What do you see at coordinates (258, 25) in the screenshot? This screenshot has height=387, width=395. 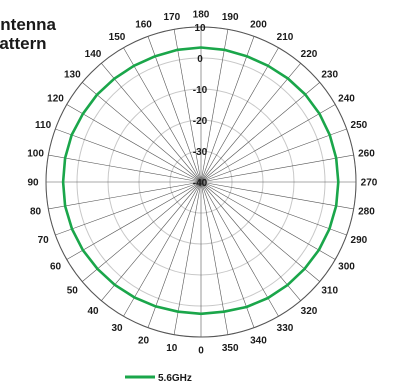 I see `angle-tick-label: 200` at bounding box center [258, 25].